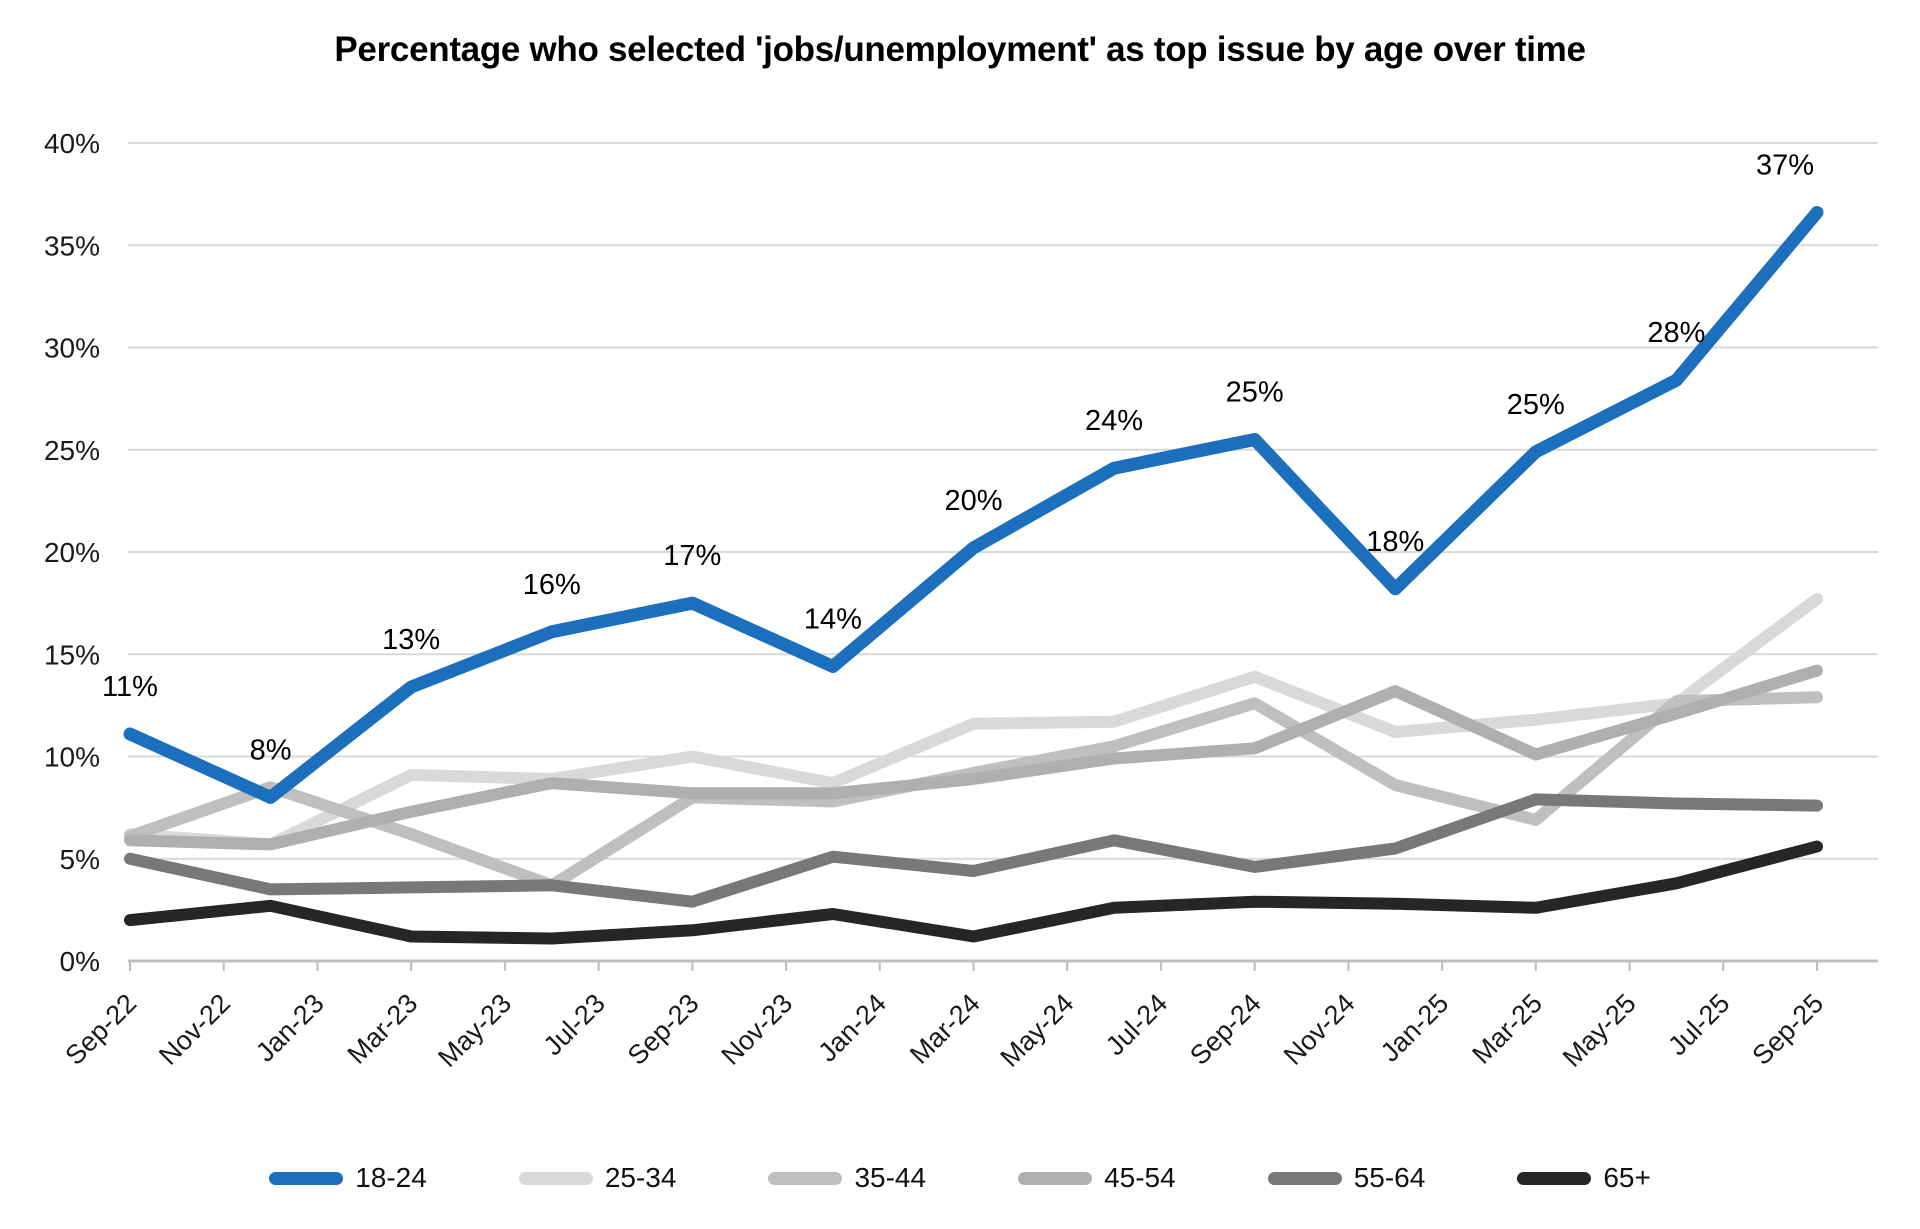 The height and width of the screenshot is (1229, 1920). Describe the element at coordinates (474, 1030) in the screenshot. I see `x-tick-label: May-23` at that location.